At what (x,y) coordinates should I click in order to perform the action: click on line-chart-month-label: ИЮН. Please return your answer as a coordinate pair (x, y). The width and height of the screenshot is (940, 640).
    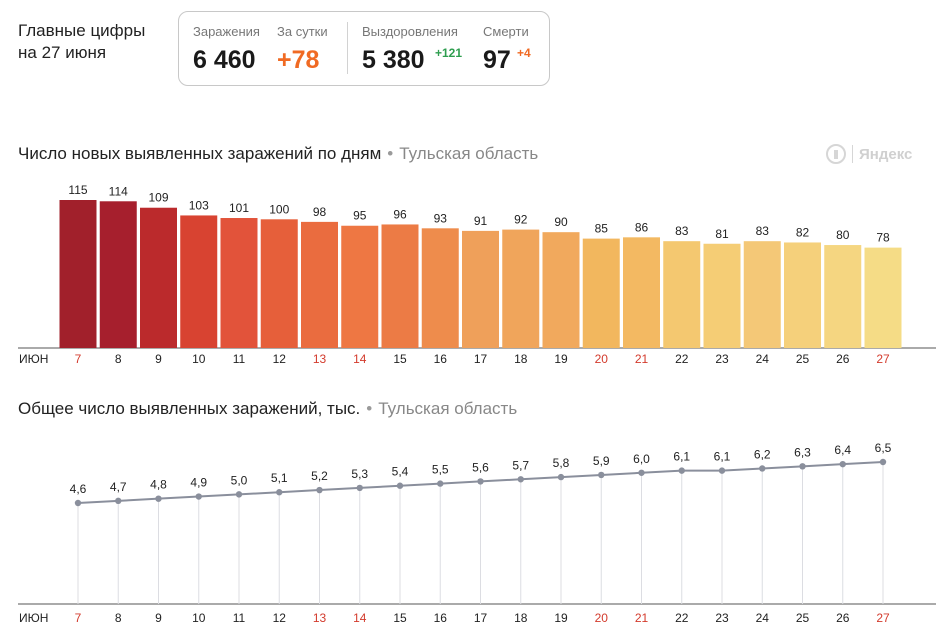
    Looking at the image, I should click on (33, 618).